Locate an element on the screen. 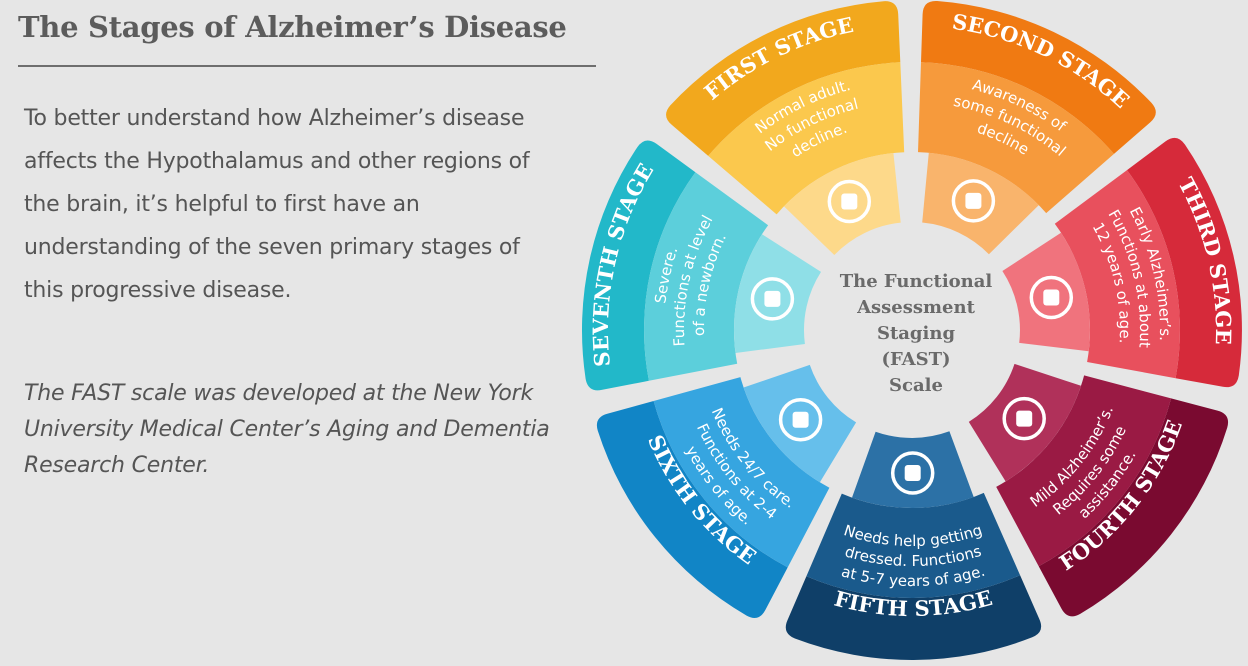 Image resolution: width=1248 pixels, height=666 pixels. heart-hand-icon is located at coordinates (1024, 418).